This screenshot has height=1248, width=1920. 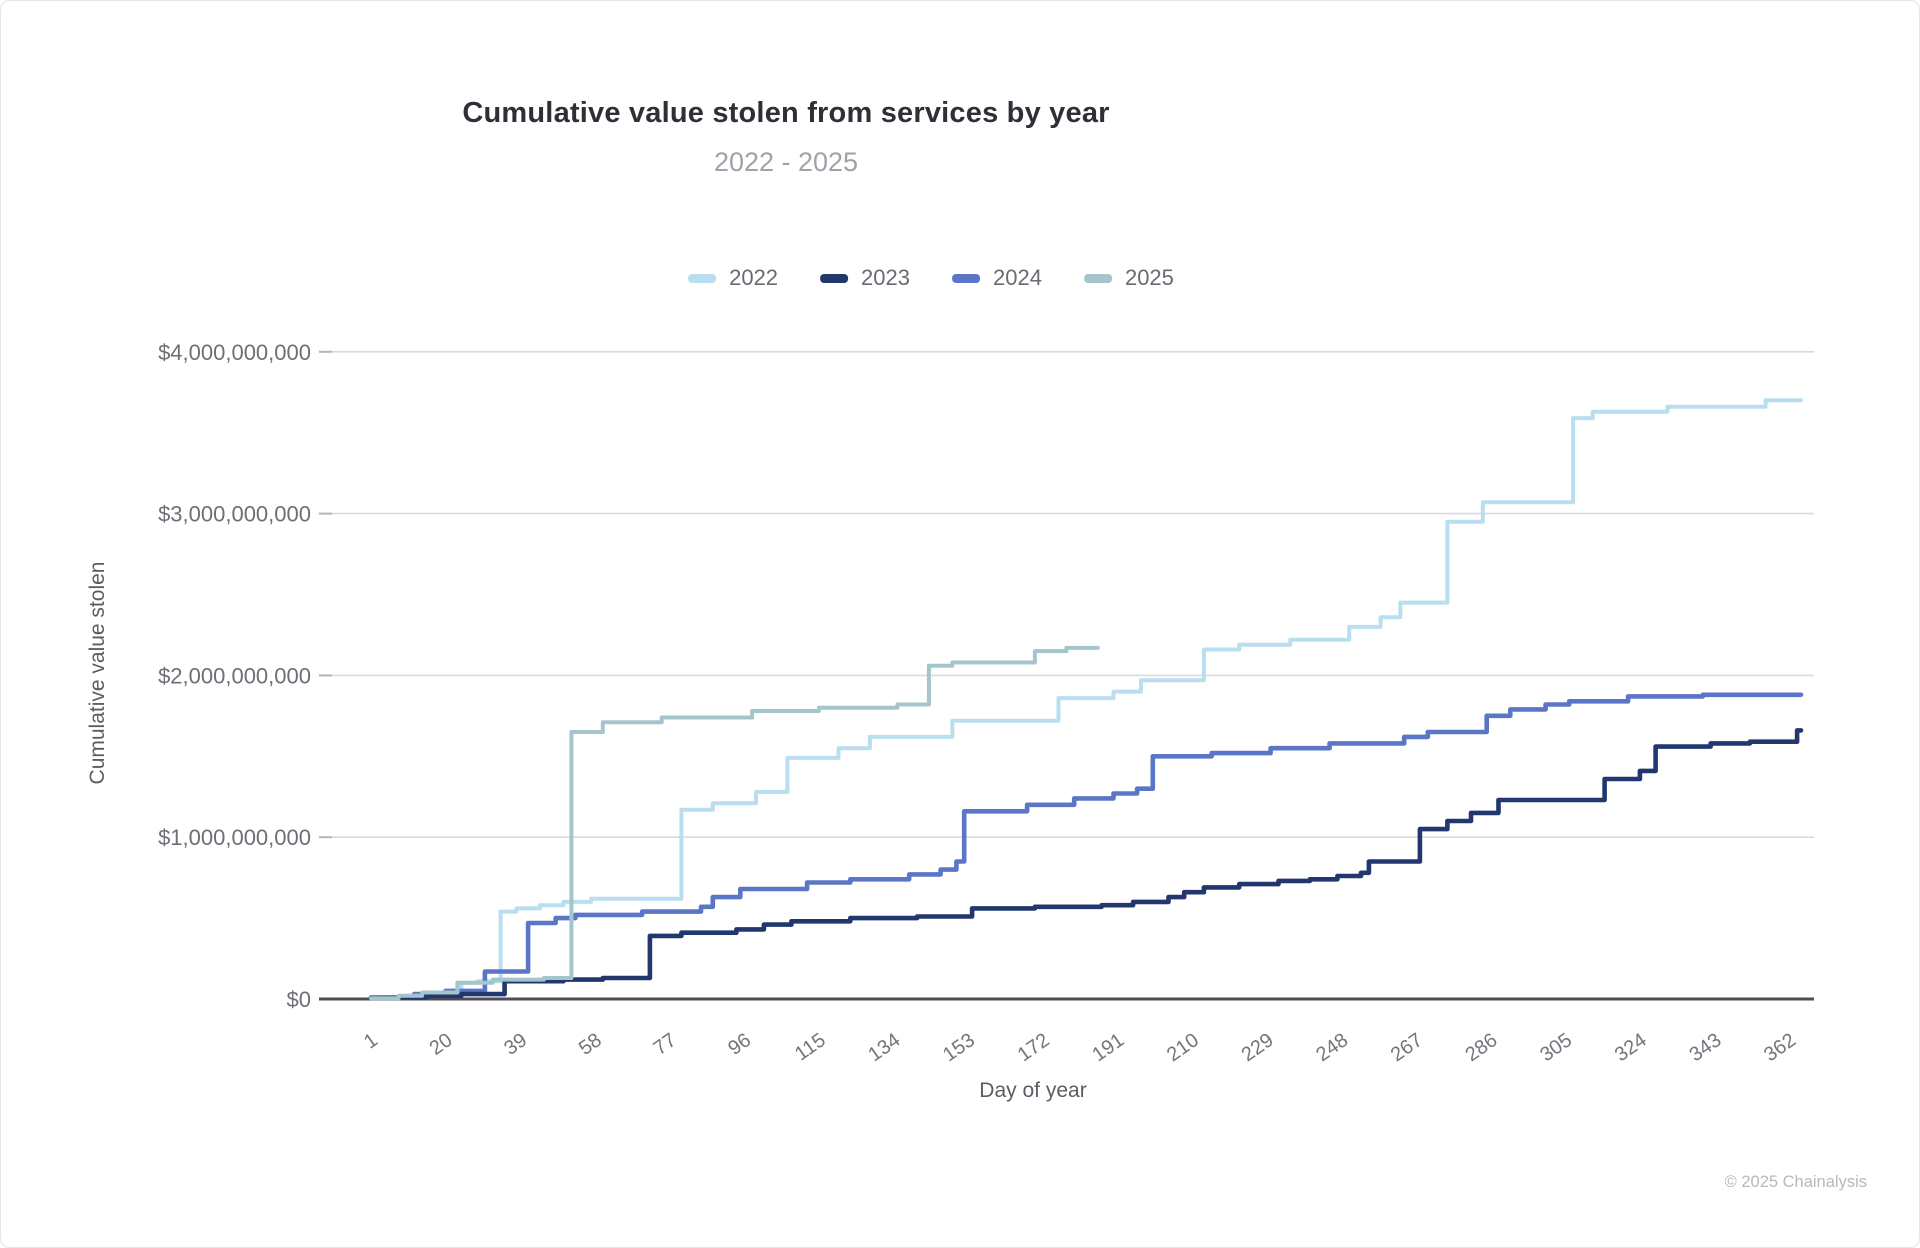 What do you see at coordinates (885, 277) in the screenshot?
I see `legend-label: 2023` at bounding box center [885, 277].